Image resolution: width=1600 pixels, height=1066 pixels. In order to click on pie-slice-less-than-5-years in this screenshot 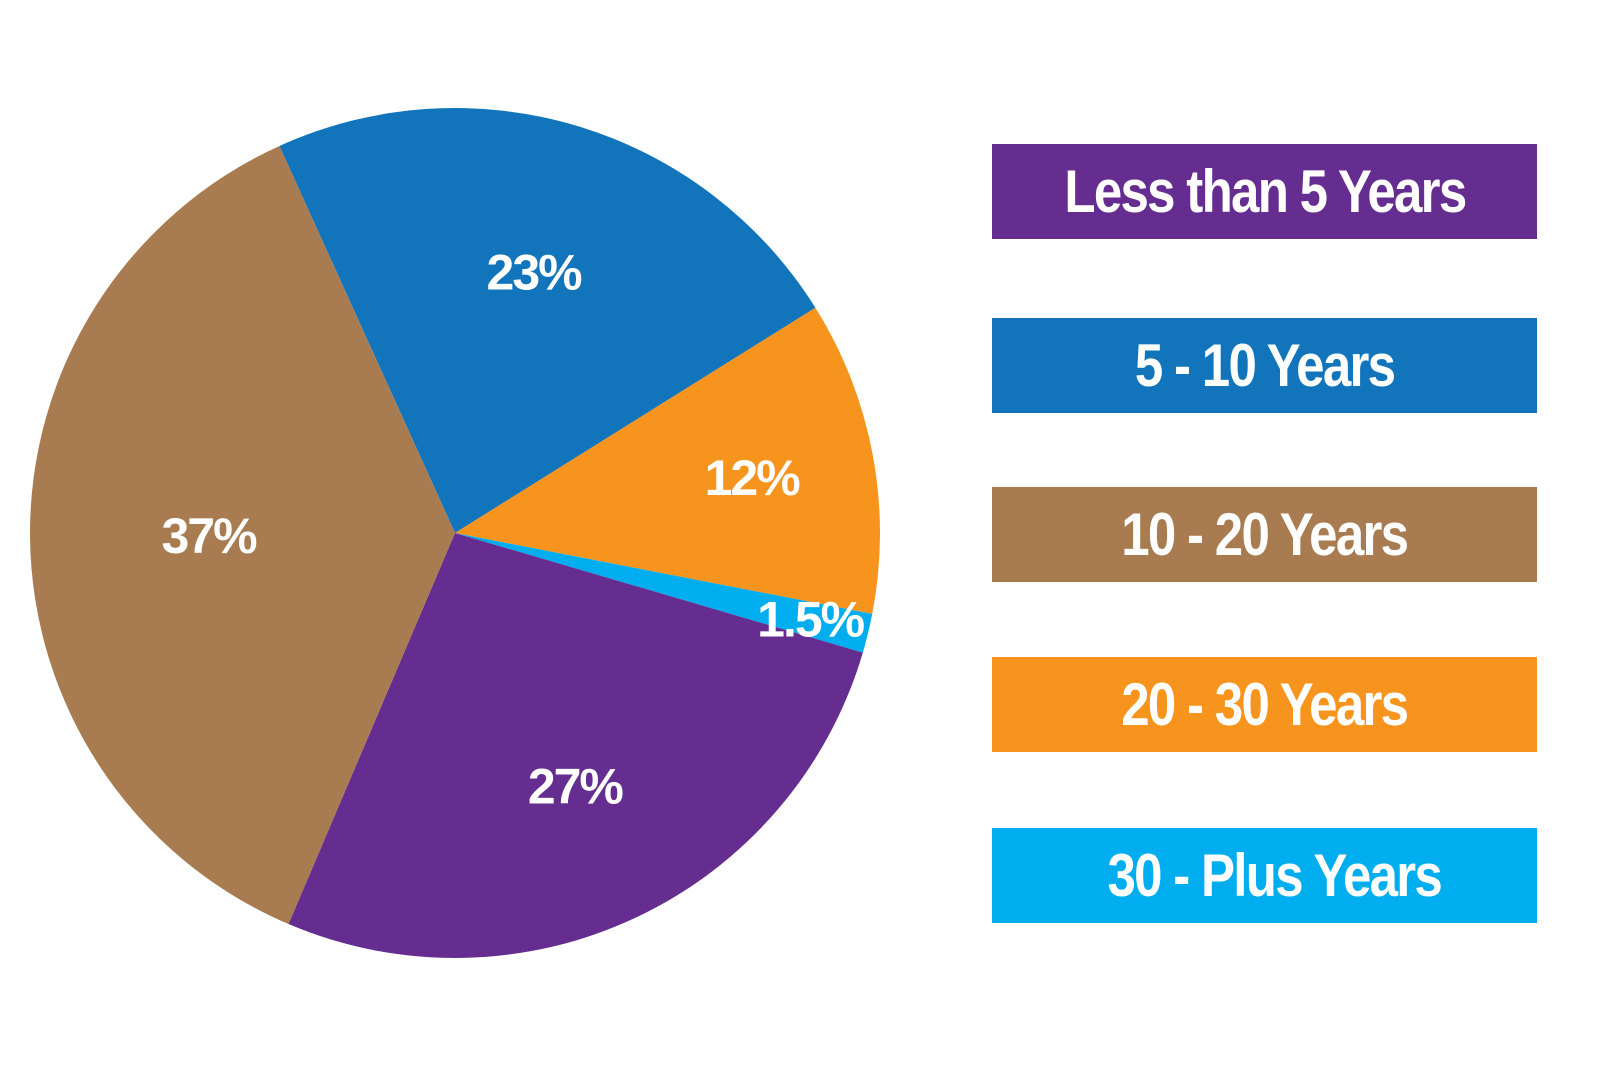, I will do `click(575, 745)`.